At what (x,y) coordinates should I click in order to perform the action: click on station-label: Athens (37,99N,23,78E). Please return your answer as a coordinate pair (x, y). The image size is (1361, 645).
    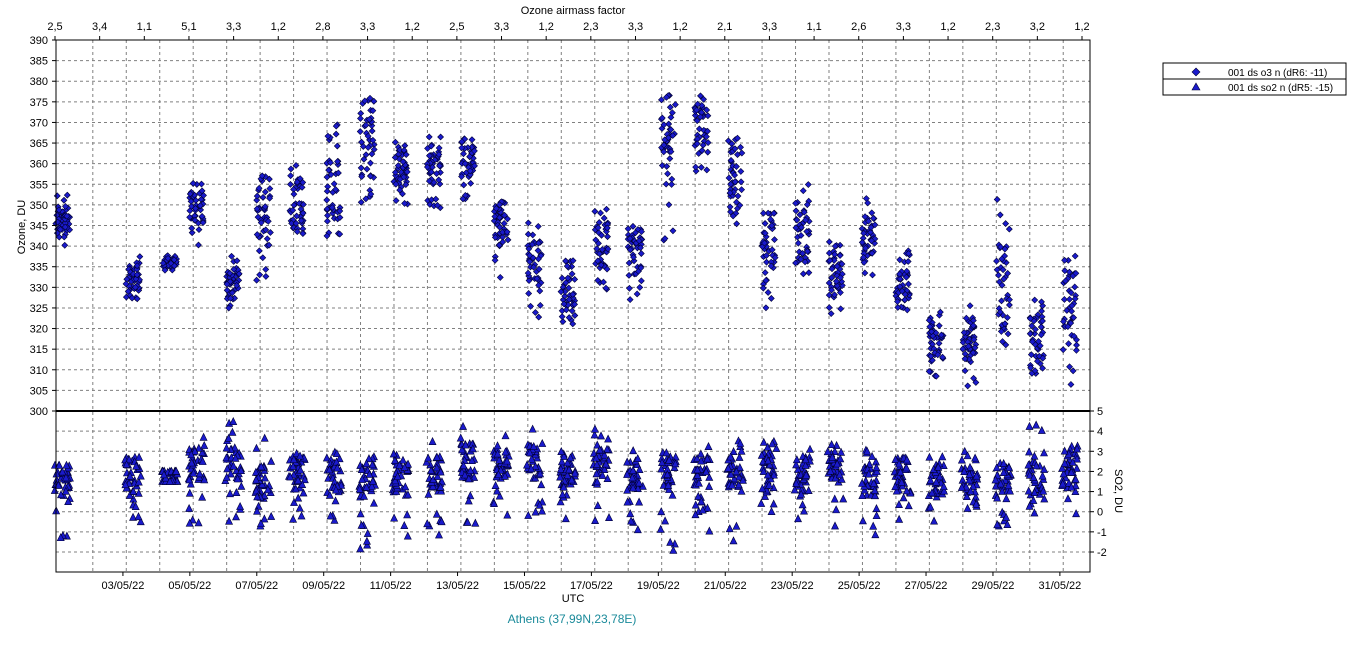
    Looking at the image, I should click on (572, 619).